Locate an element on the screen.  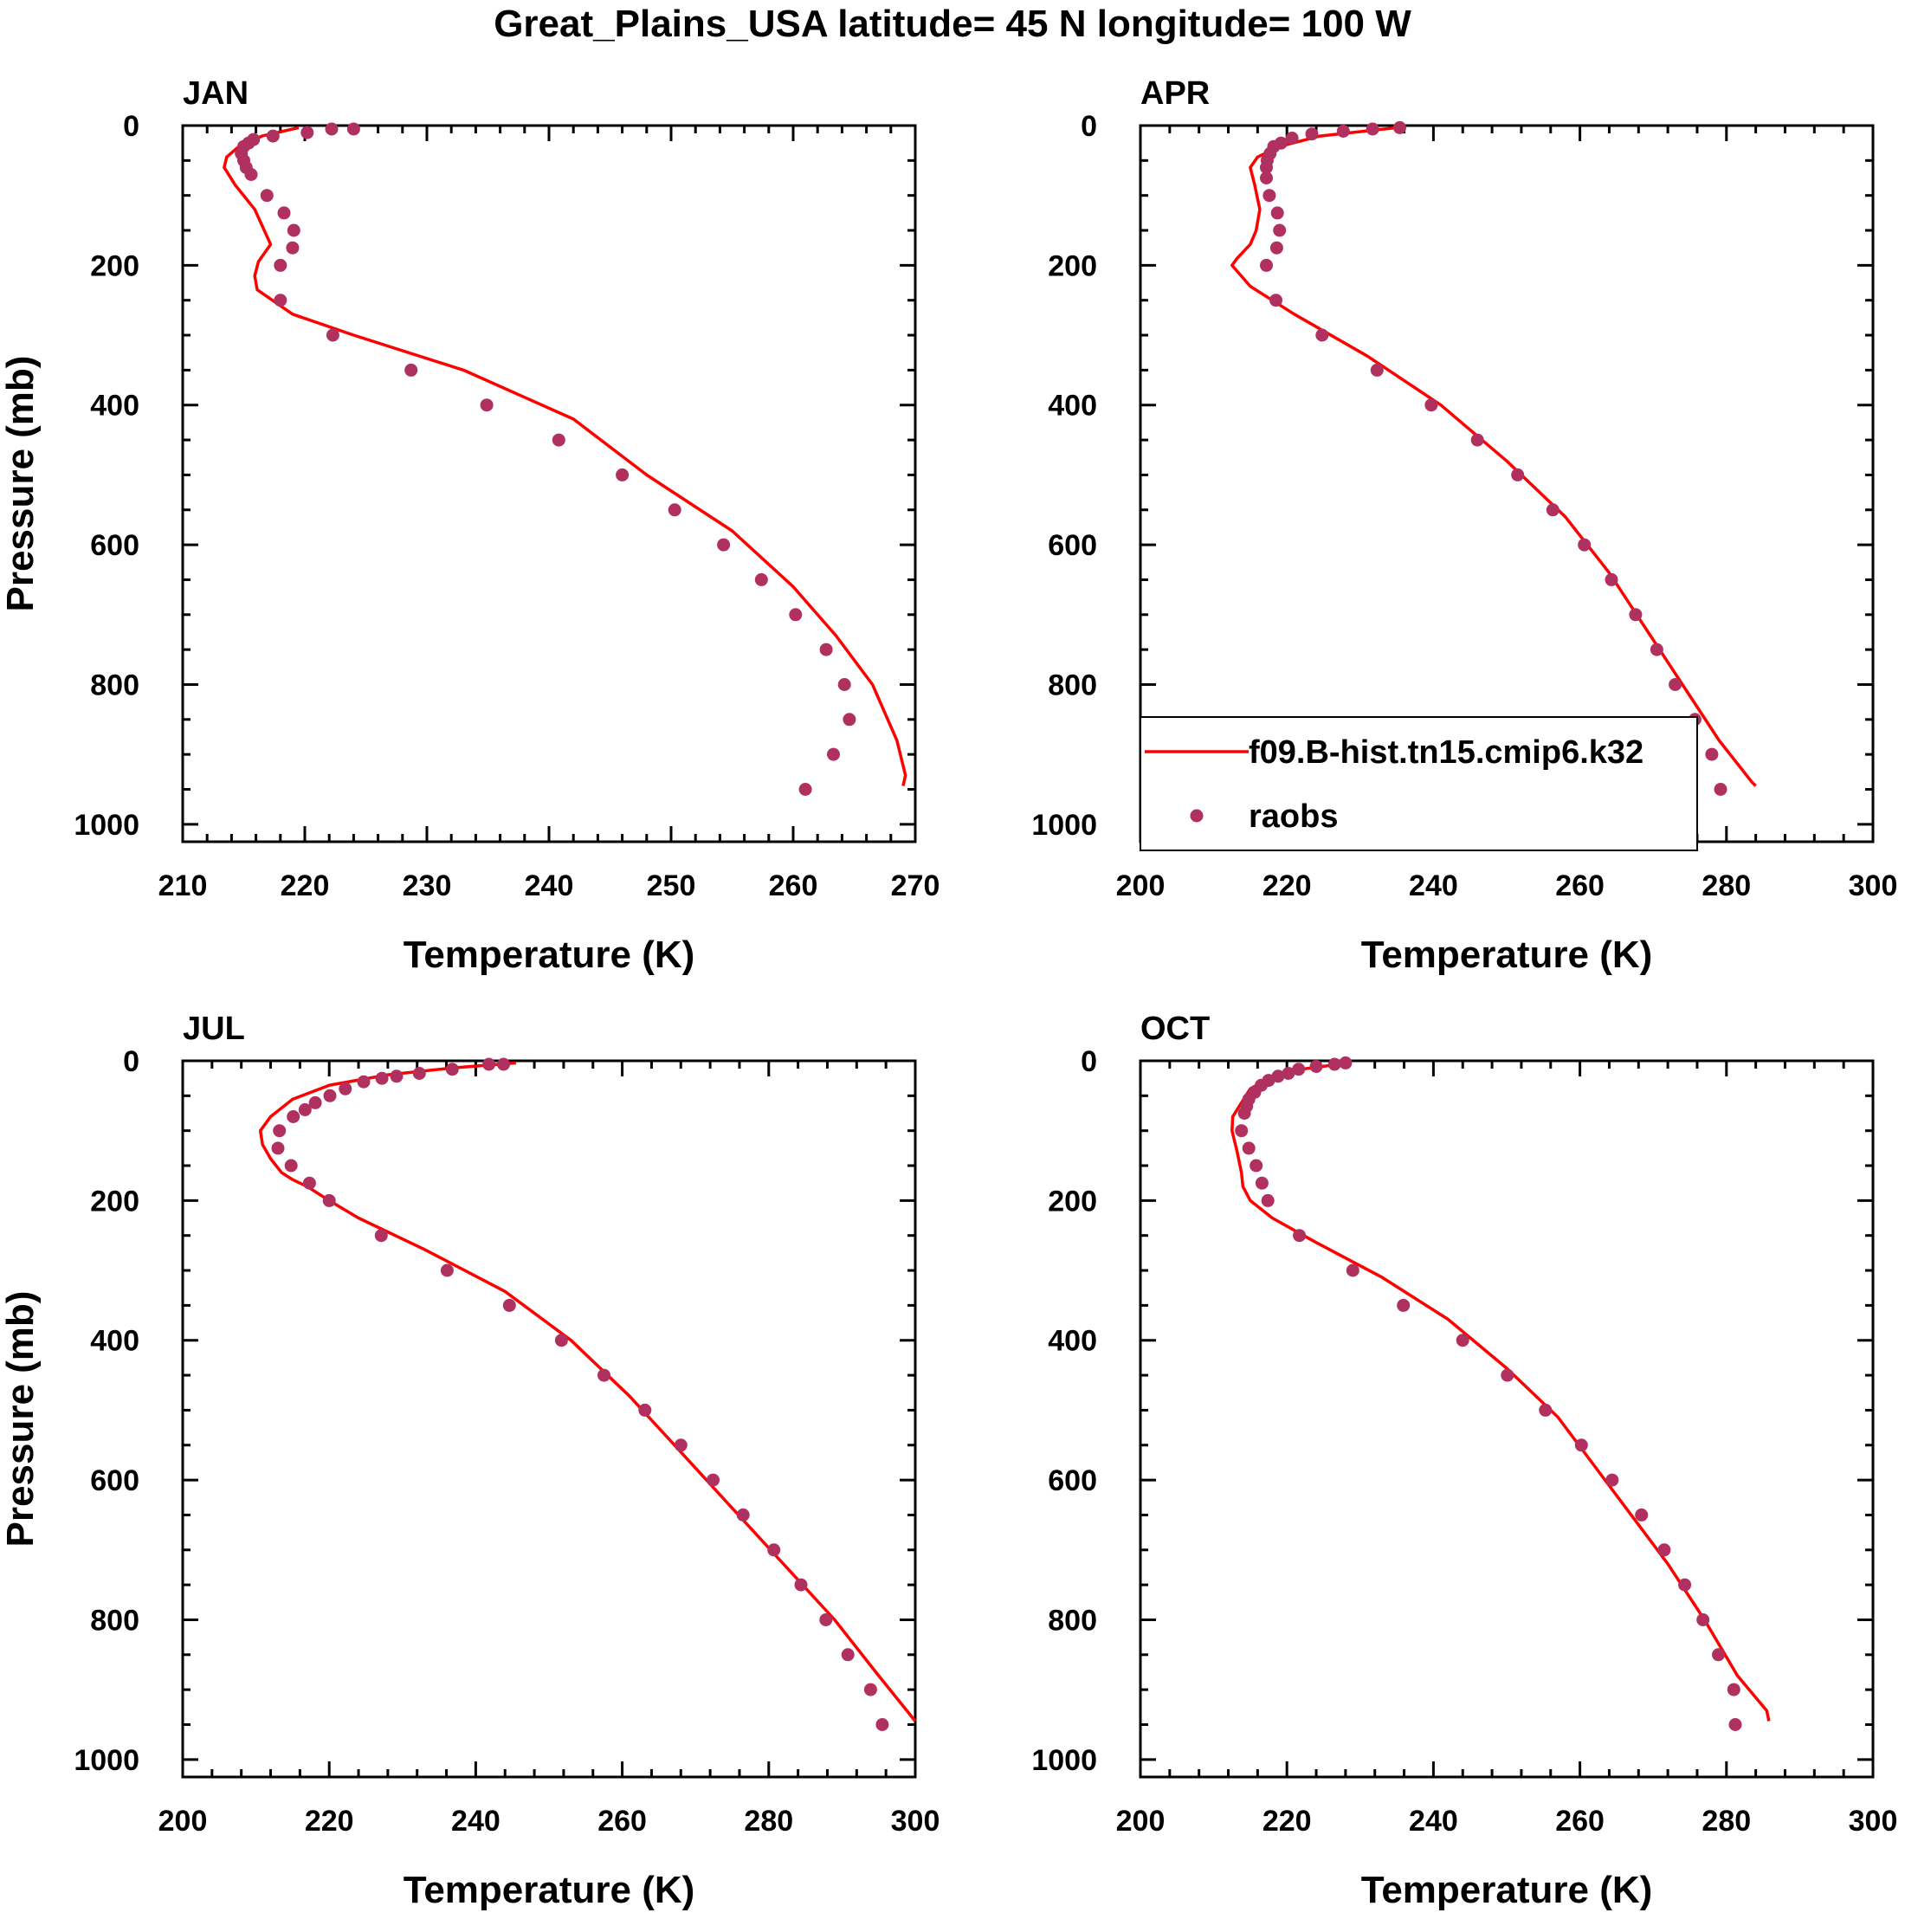
x-tick-label: 200 is located at coordinates (1141, 885).